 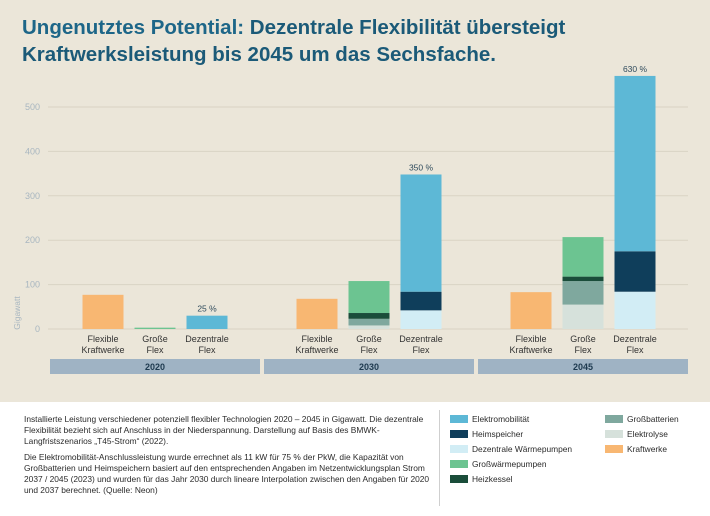 I want to click on bar-annotation: 350 %, so click(x=421, y=167).